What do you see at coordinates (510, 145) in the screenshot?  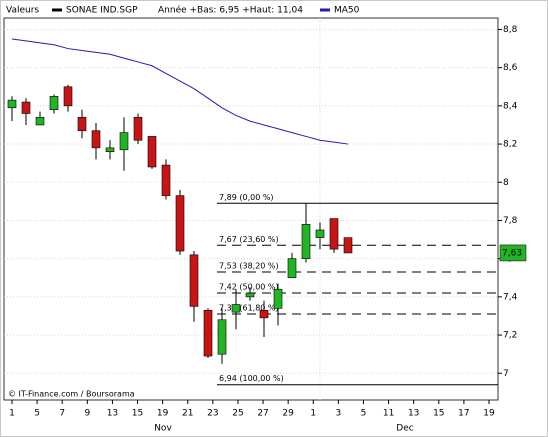 I see `y-tick-label: 8,2` at bounding box center [510, 145].